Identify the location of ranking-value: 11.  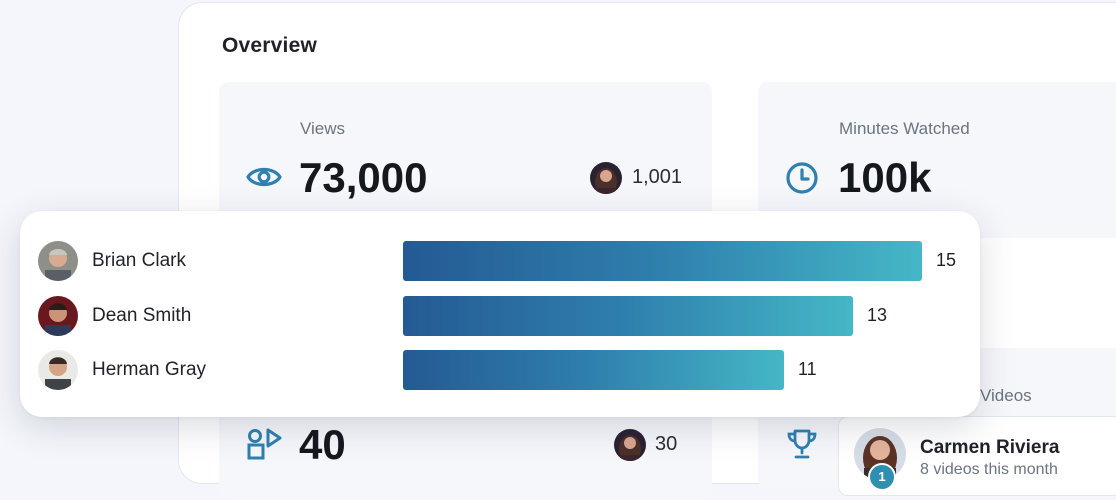
(807, 369).